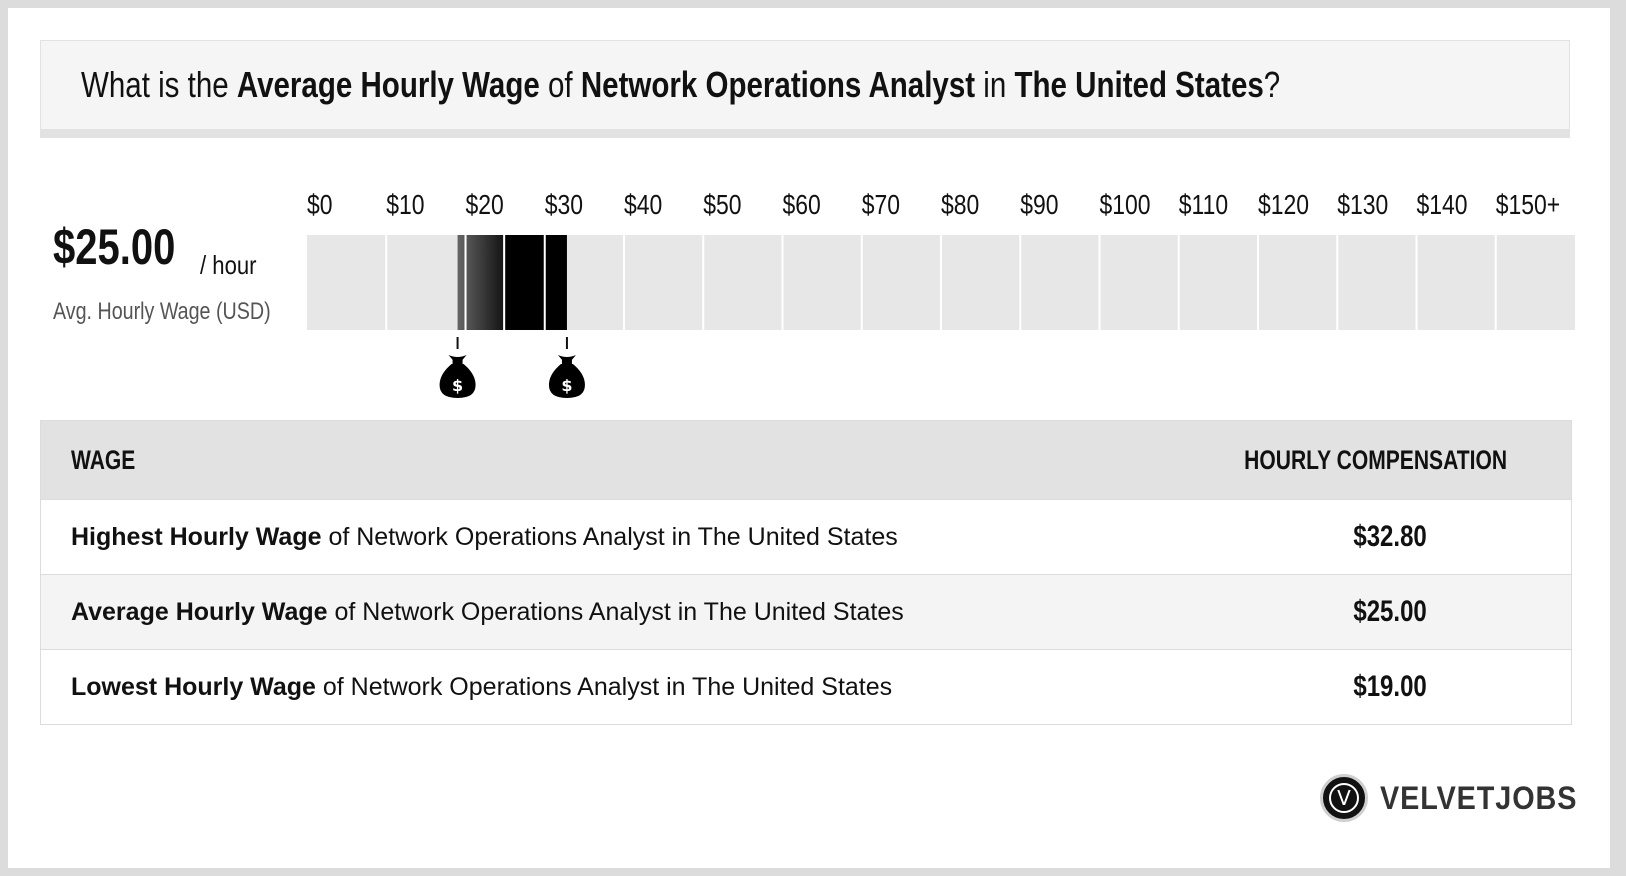 This screenshot has height=876, width=1626. What do you see at coordinates (114, 247) in the screenshot?
I see `average-wage-value: $25.00` at bounding box center [114, 247].